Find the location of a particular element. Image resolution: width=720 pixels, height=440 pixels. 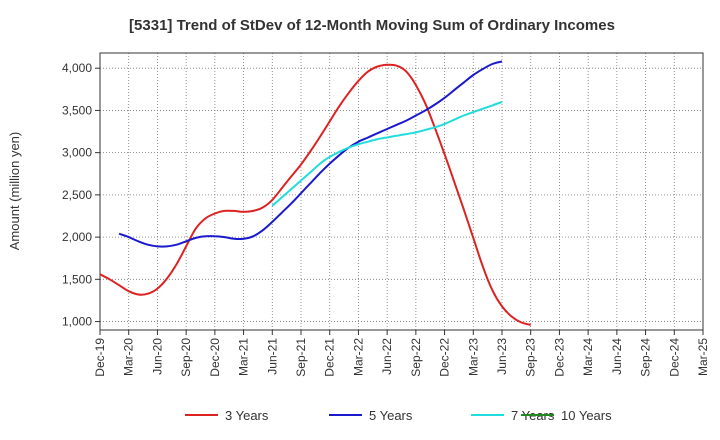

y-tick-label: 1,000 is located at coordinates (77, 322).